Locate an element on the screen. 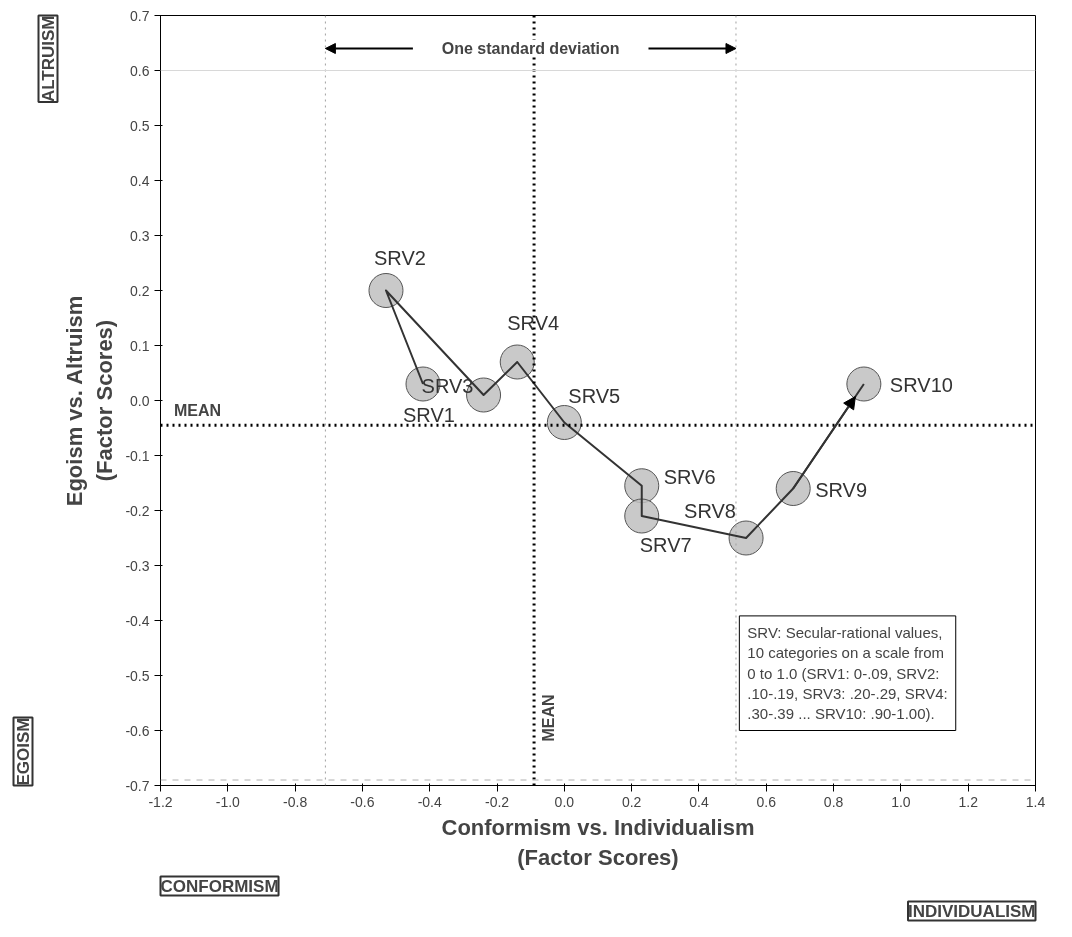 This screenshot has width=1072, height=937. text: ALTRUISM is located at coordinates (48, 59).